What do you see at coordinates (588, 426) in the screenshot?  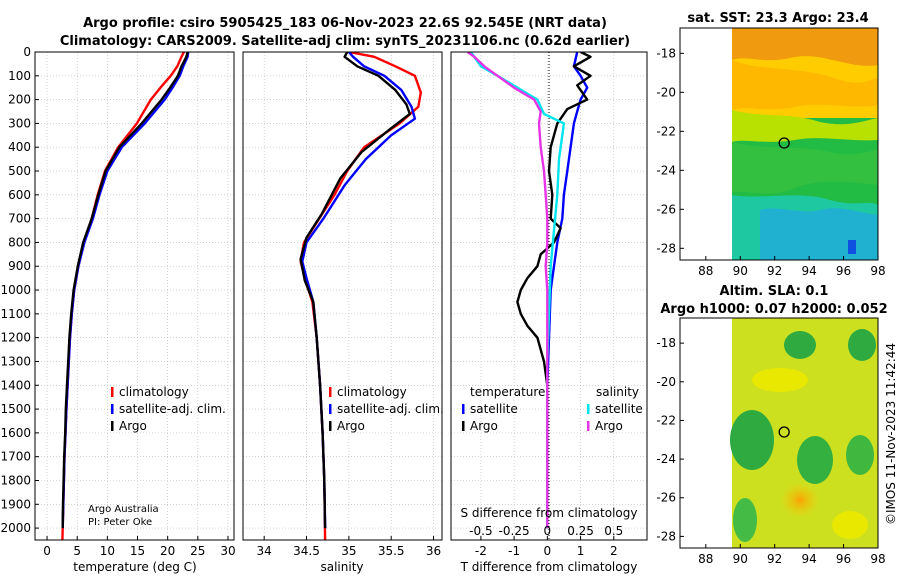 I see `legend-s-argo-swatch` at bounding box center [588, 426].